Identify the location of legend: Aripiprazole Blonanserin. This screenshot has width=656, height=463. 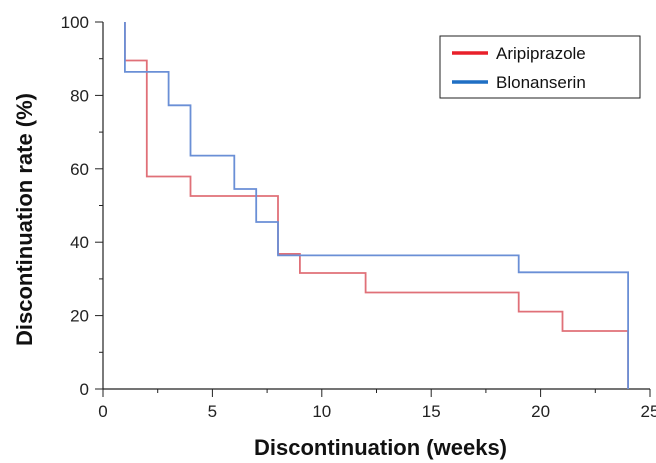
(540, 67).